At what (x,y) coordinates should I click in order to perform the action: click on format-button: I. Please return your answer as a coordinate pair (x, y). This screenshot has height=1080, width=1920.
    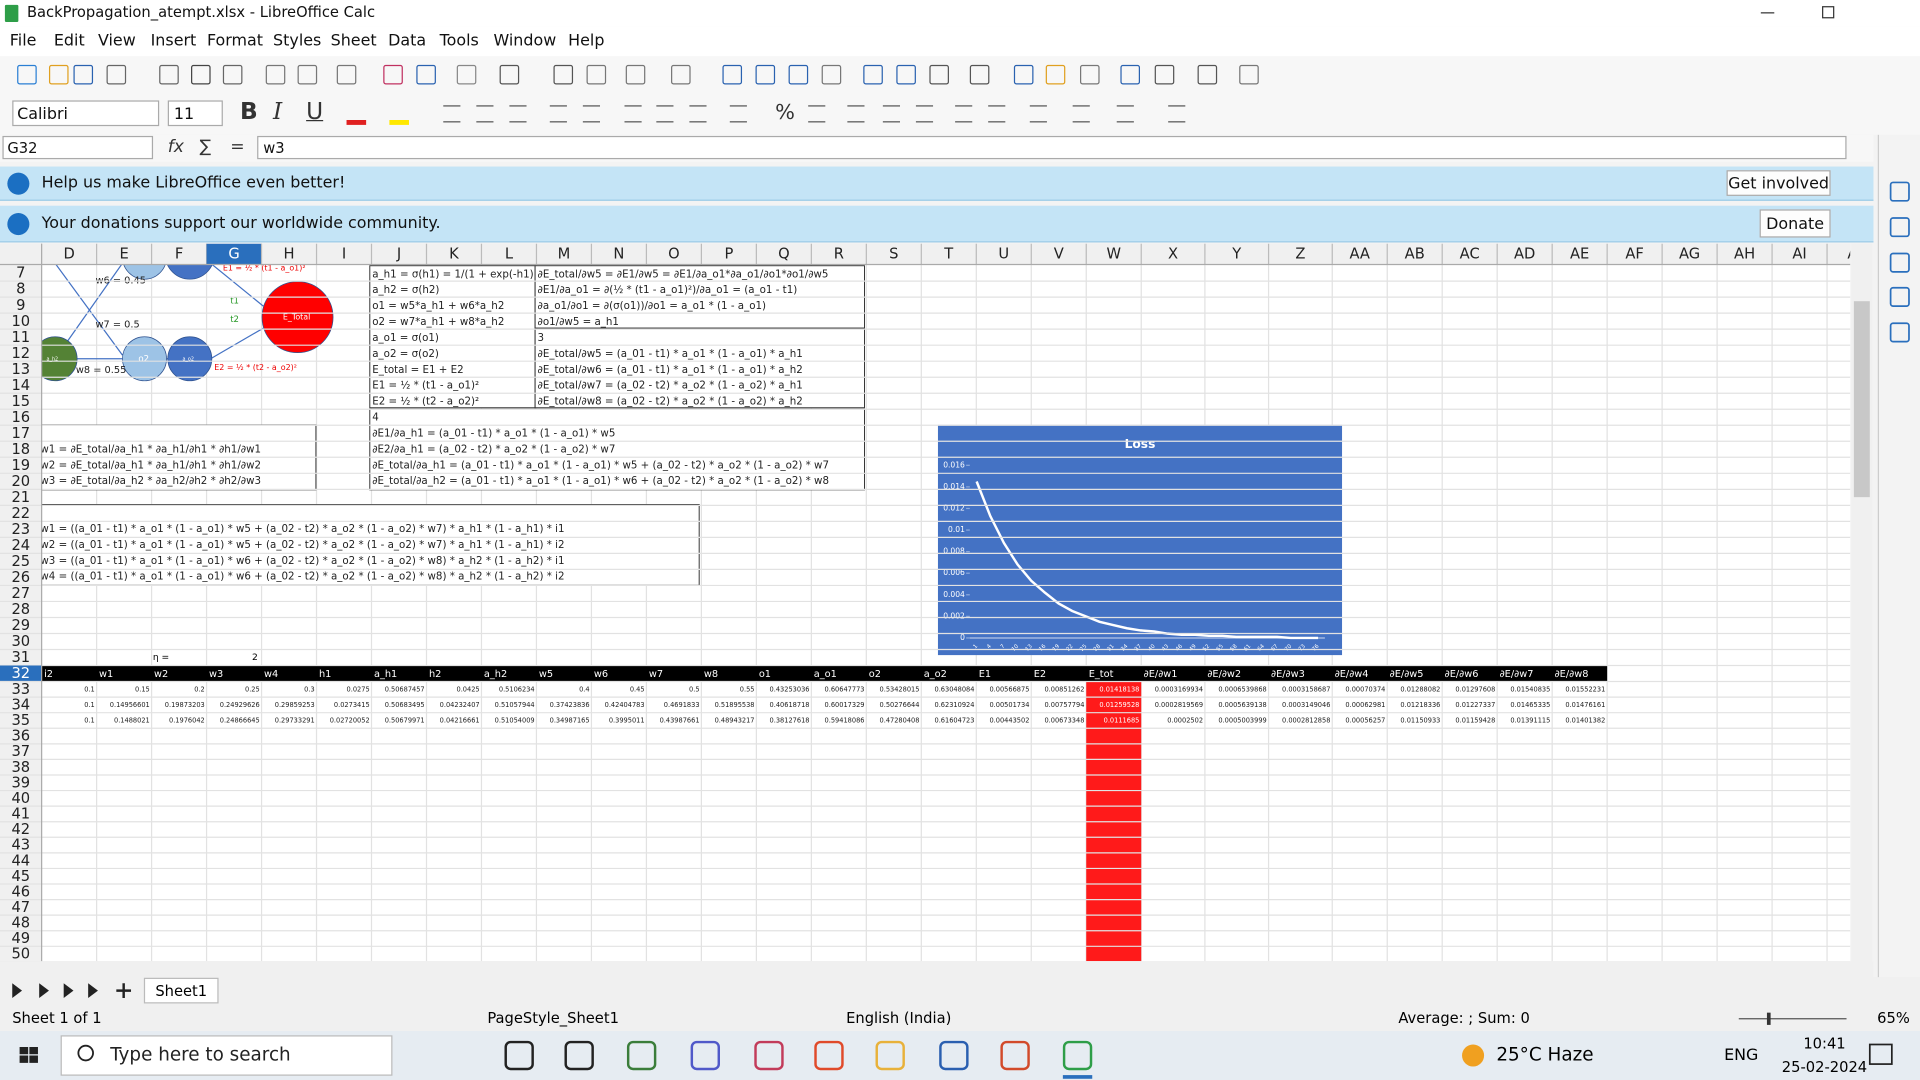
    Looking at the image, I should click on (278, 111).